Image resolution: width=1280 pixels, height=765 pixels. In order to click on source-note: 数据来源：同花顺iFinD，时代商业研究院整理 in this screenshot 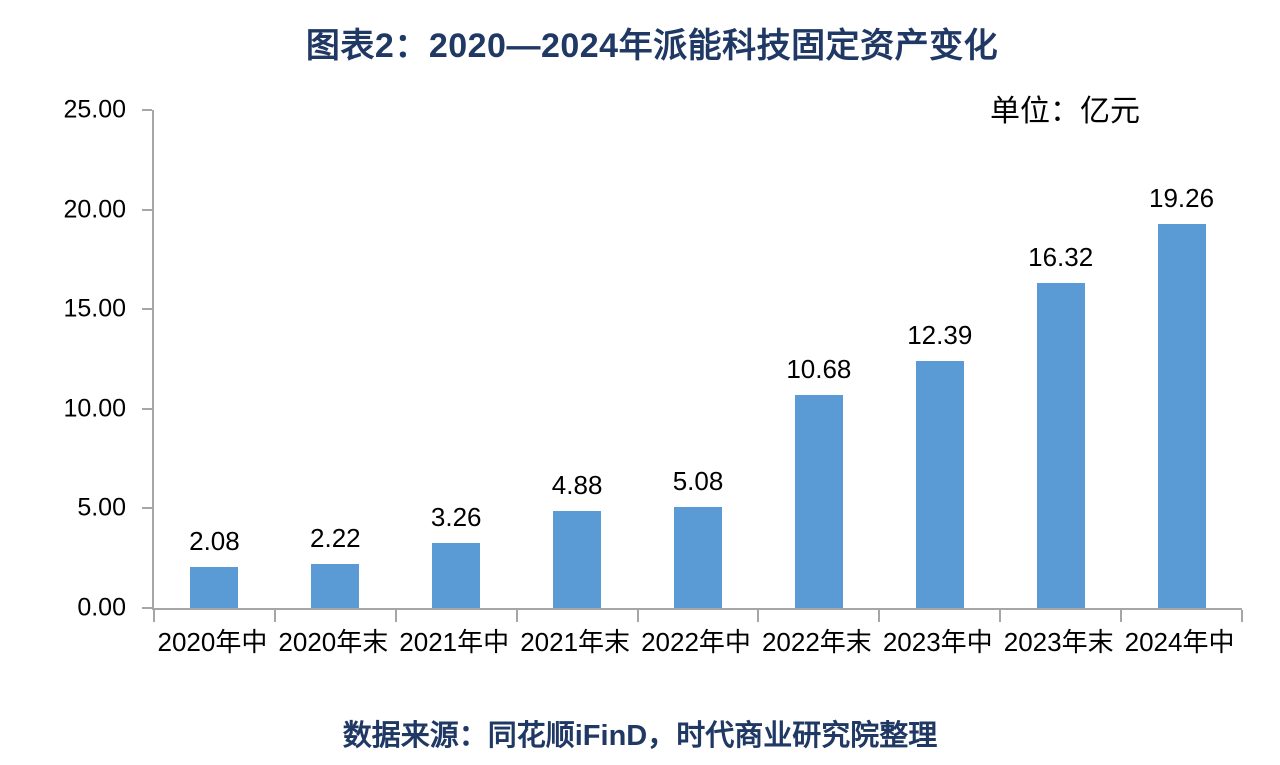, I will do `click(640, 736)`.